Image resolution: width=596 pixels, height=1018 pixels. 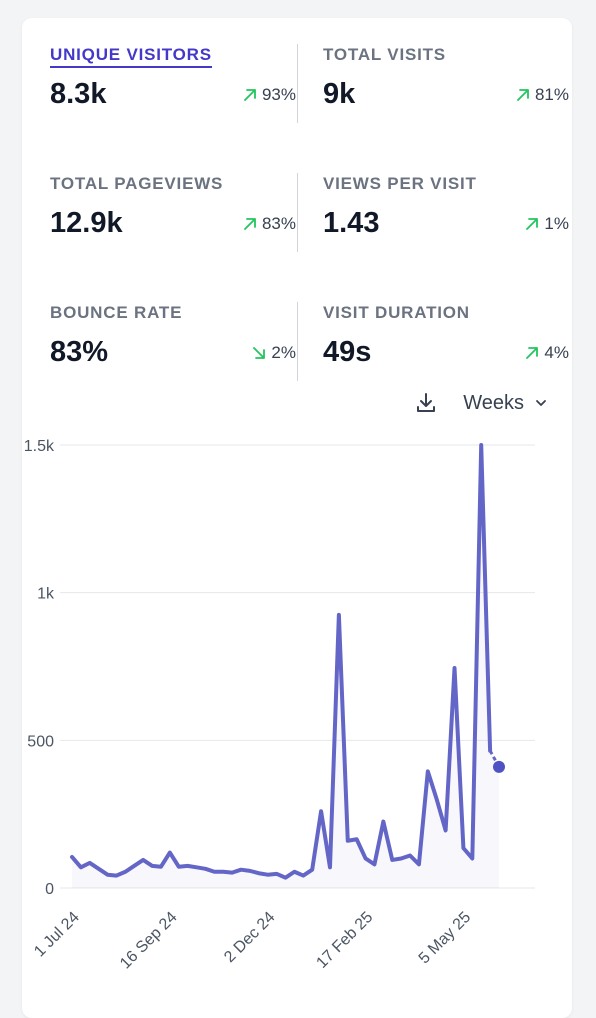 I want to click on arrow-down-right-icon, so click(x=259, y=353).